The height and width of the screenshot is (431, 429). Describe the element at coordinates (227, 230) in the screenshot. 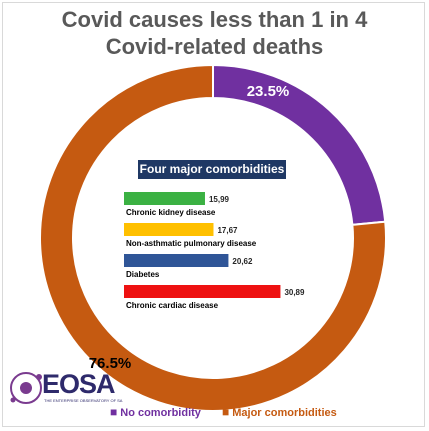

I see `bar-value-label: 17,67` at that location.